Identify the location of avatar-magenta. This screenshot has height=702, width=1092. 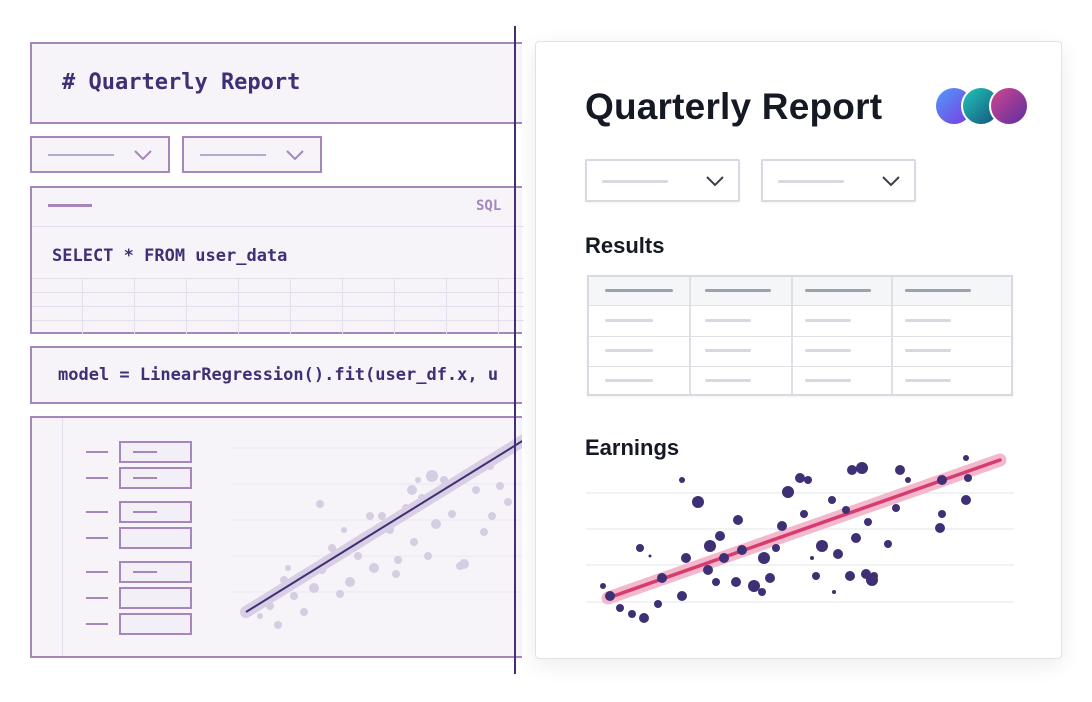
(1009, 106).